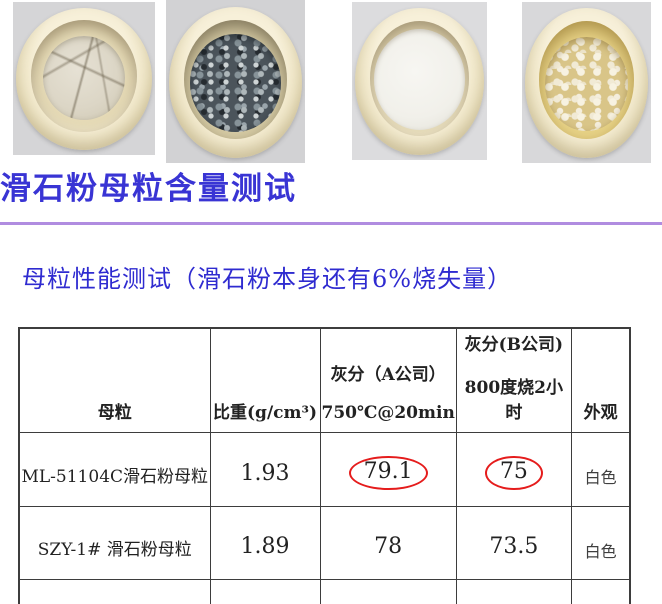  Describe the element at coordinates (388, 543) in the screenshot. I see `ash-a-cell: 78` at that location.